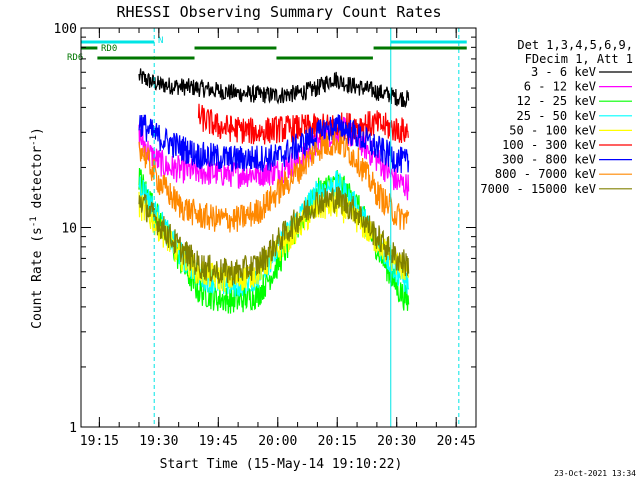  What do you see at coordinates (396, 441) in the screenshot?
I see `x-tick-label: 20:30` at bounding box center [396, 441].